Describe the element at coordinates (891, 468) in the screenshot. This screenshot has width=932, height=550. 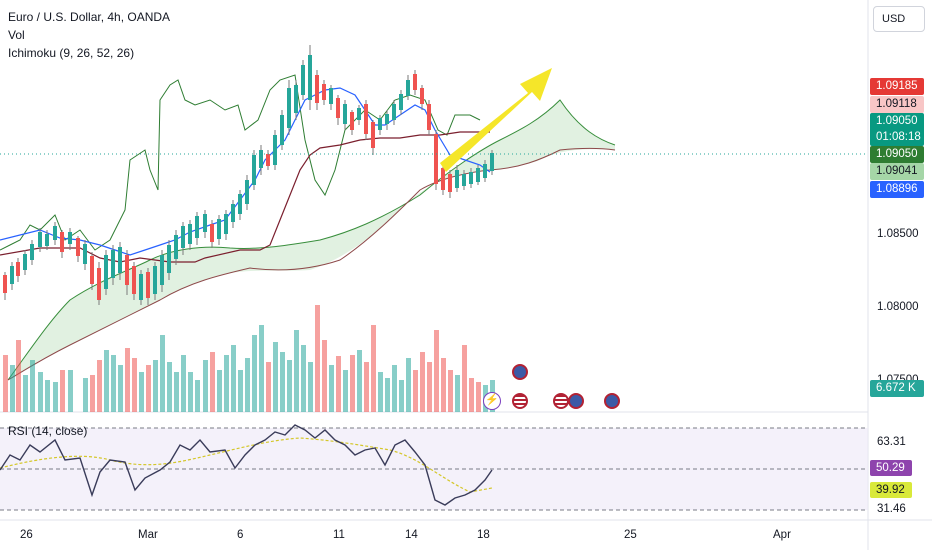
I see `rsi-value-tag: 50.29` at that location.